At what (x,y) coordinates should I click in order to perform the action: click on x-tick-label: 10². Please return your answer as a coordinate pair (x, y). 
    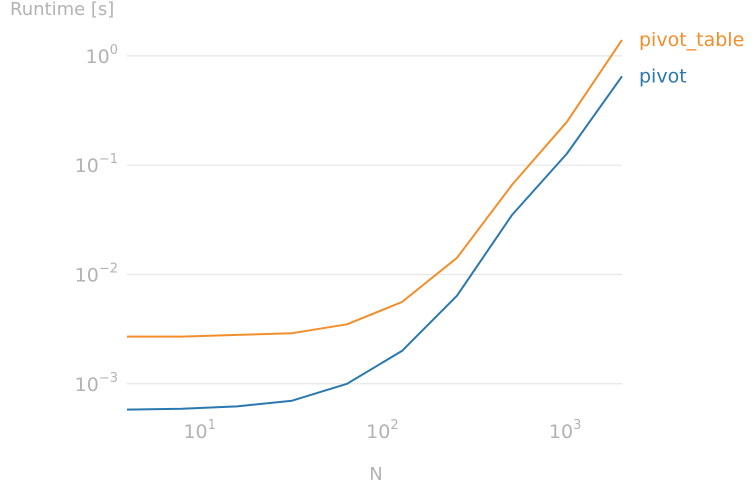
    Looking at the image, I should click on (382, 430).